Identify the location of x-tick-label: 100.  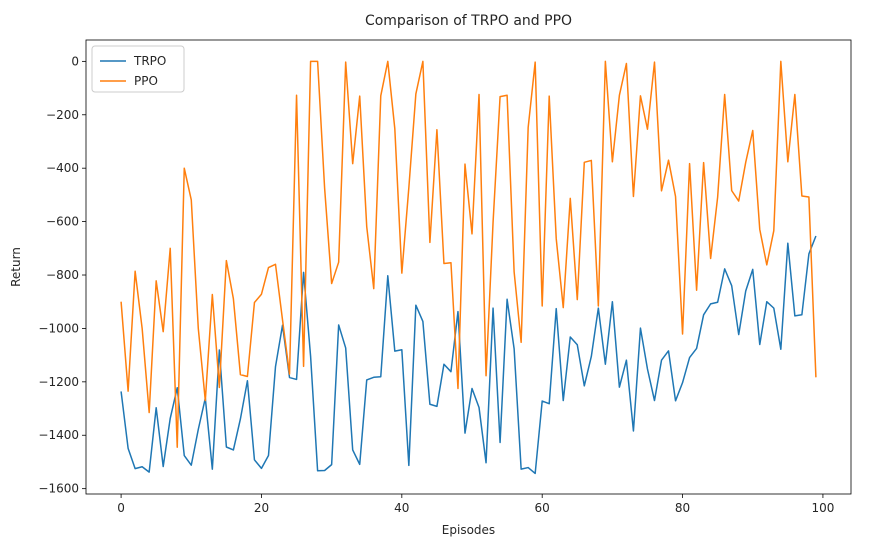
(822, 508).